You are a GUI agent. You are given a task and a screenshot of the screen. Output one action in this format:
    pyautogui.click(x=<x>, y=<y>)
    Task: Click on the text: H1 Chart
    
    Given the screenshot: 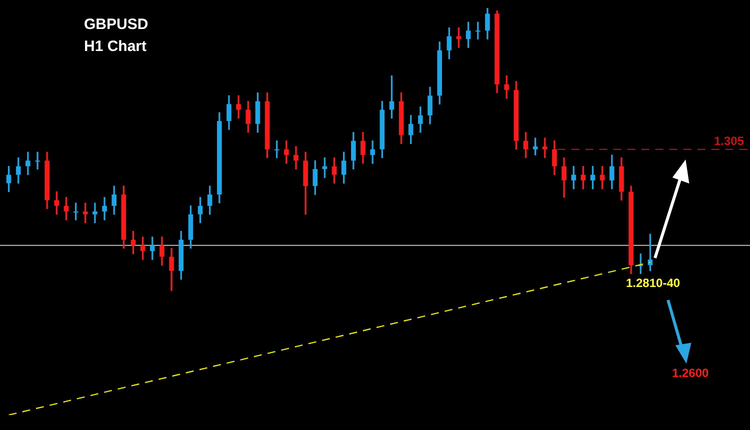 What is the action you would take?
    pyautogui.click(x=115, y=46)
    